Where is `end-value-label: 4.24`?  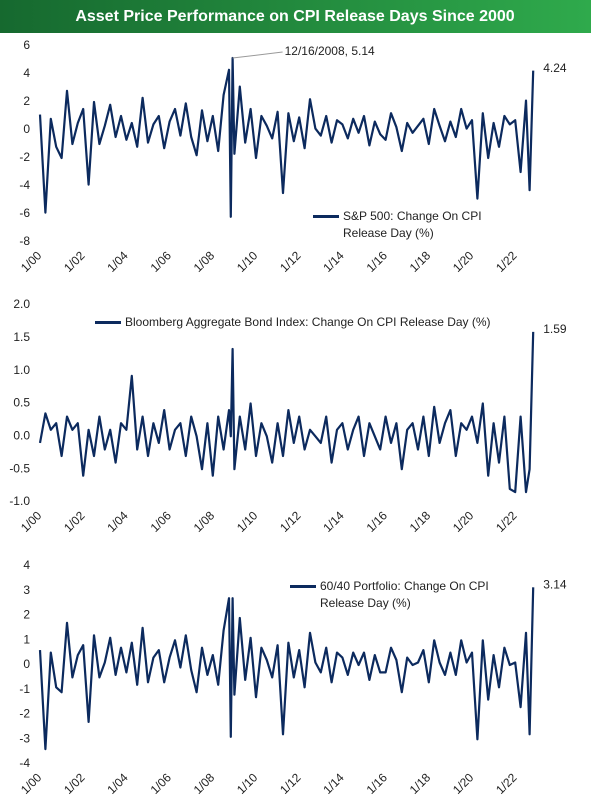
end-value-label: 4.24 is located at coordinates (555, 68).